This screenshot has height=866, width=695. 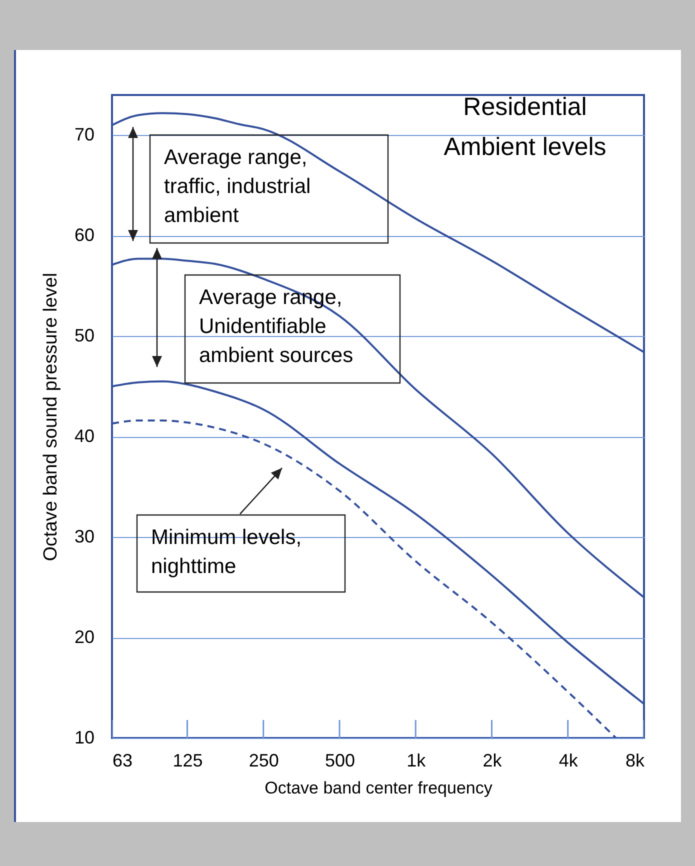 What do you see at coordinates (51, 417) in the screenshot?
I see `y-axis-title: Octave band sound pressure level` at bounding box center [51, 417].